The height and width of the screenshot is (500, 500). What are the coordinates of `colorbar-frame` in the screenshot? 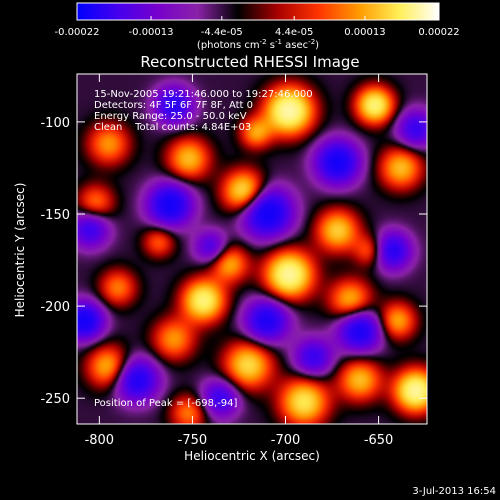 It's located at (258, 11).